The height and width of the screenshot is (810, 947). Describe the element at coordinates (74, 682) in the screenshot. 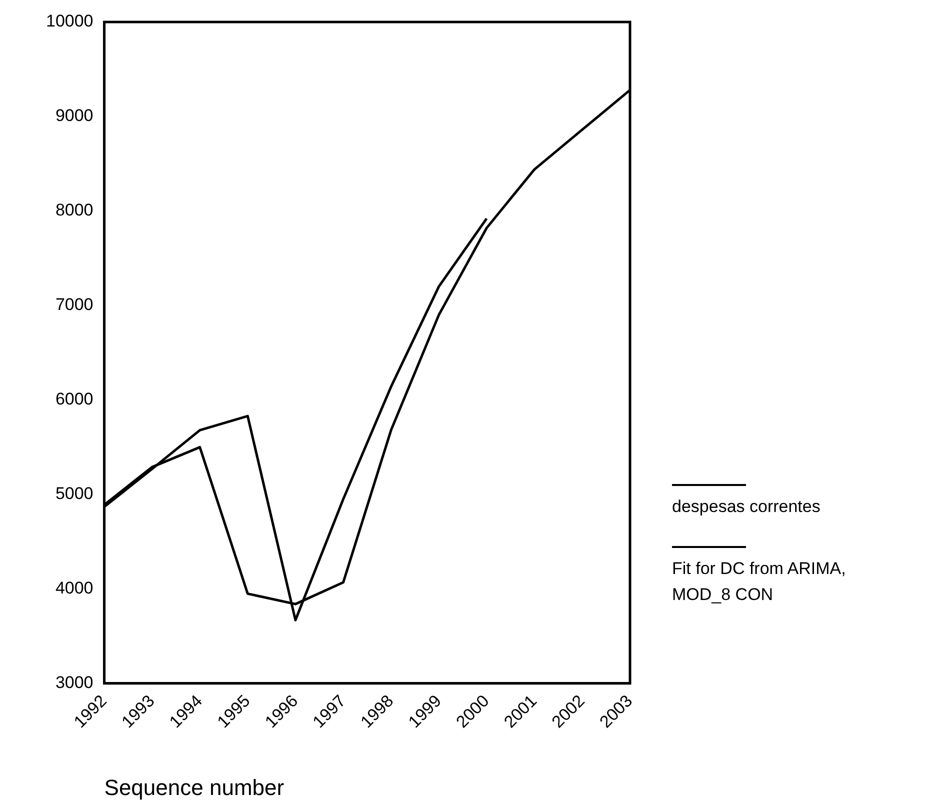

I see `y-tick-label: 3000` at that location.